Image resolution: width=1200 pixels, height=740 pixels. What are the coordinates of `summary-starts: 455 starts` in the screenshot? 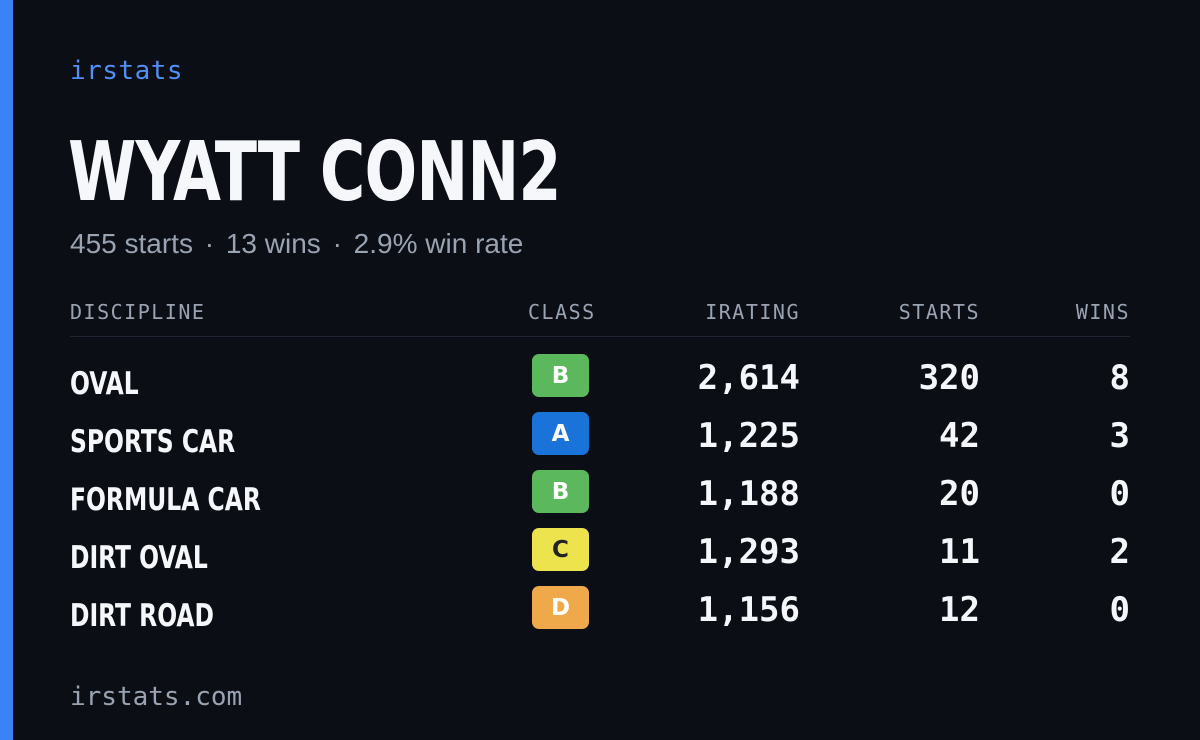 It's located at (131, 243).